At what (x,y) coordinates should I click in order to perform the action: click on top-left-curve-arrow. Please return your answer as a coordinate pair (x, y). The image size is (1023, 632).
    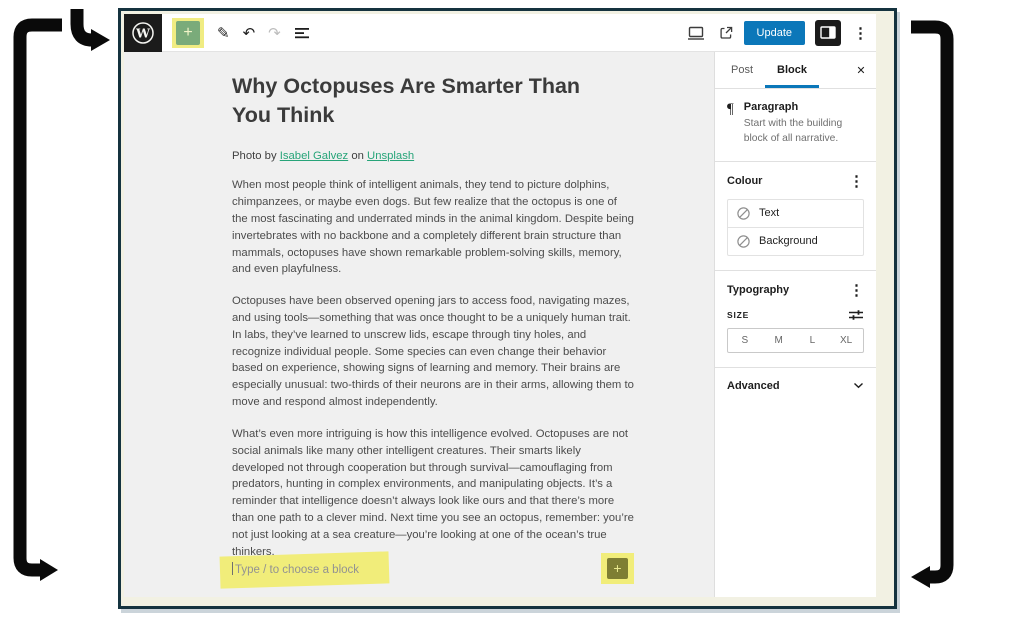
    Looking at the image, I should click on (90, 30).